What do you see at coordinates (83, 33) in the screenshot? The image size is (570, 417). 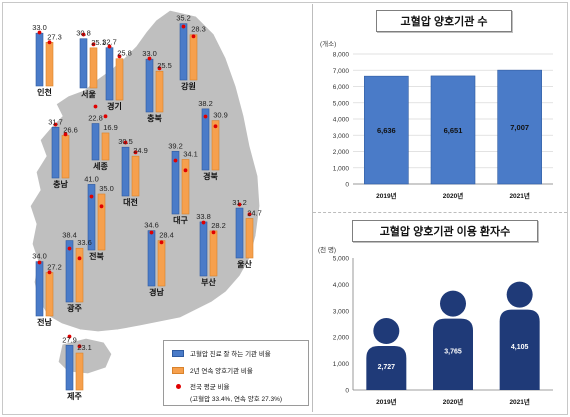 I see `map-value-blue-1: 30.8` at bounding box center [83, 33].